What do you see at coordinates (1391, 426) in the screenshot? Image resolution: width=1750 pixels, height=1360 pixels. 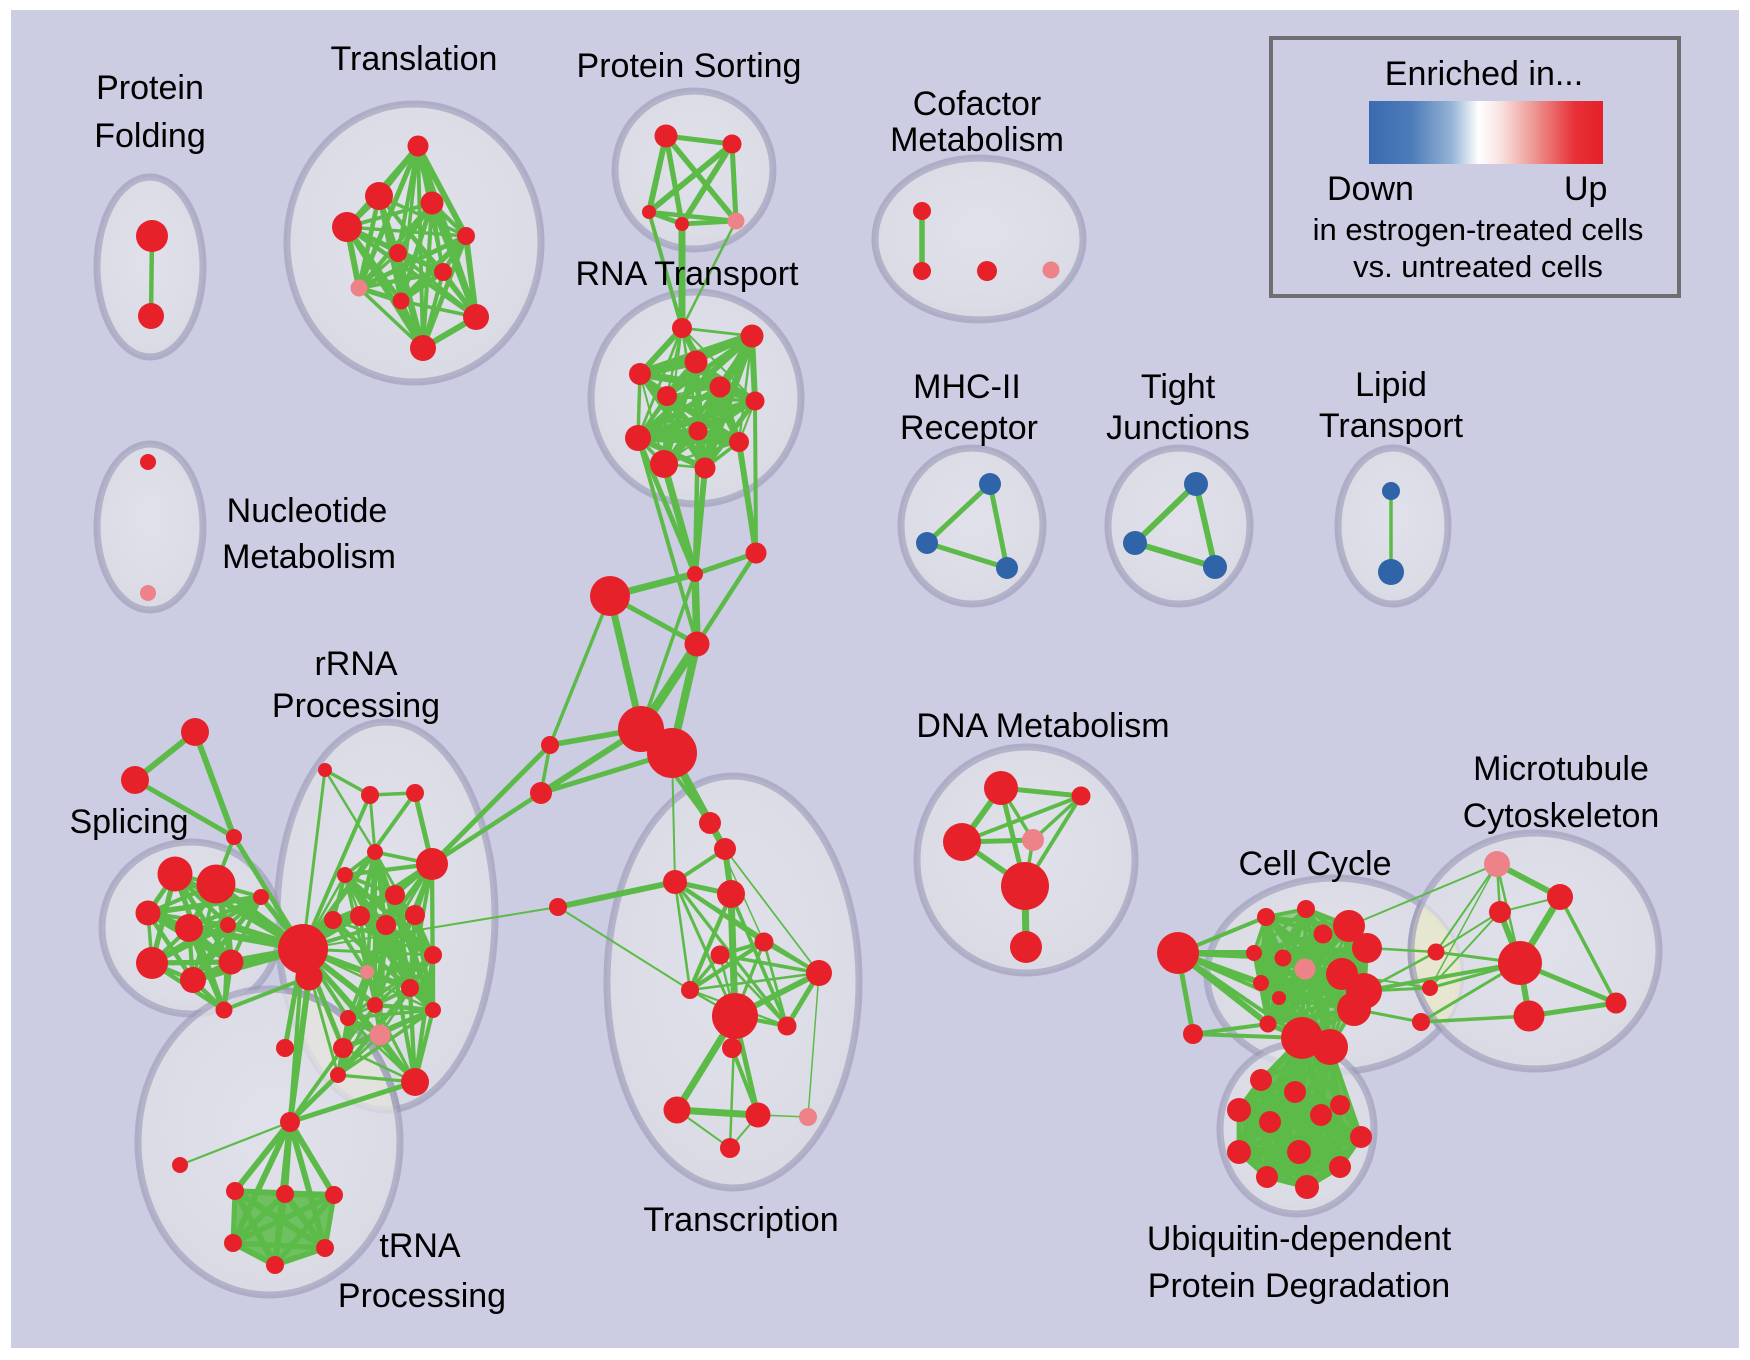 I see `svg-text: Transport` at bounding box center [1391, 426].